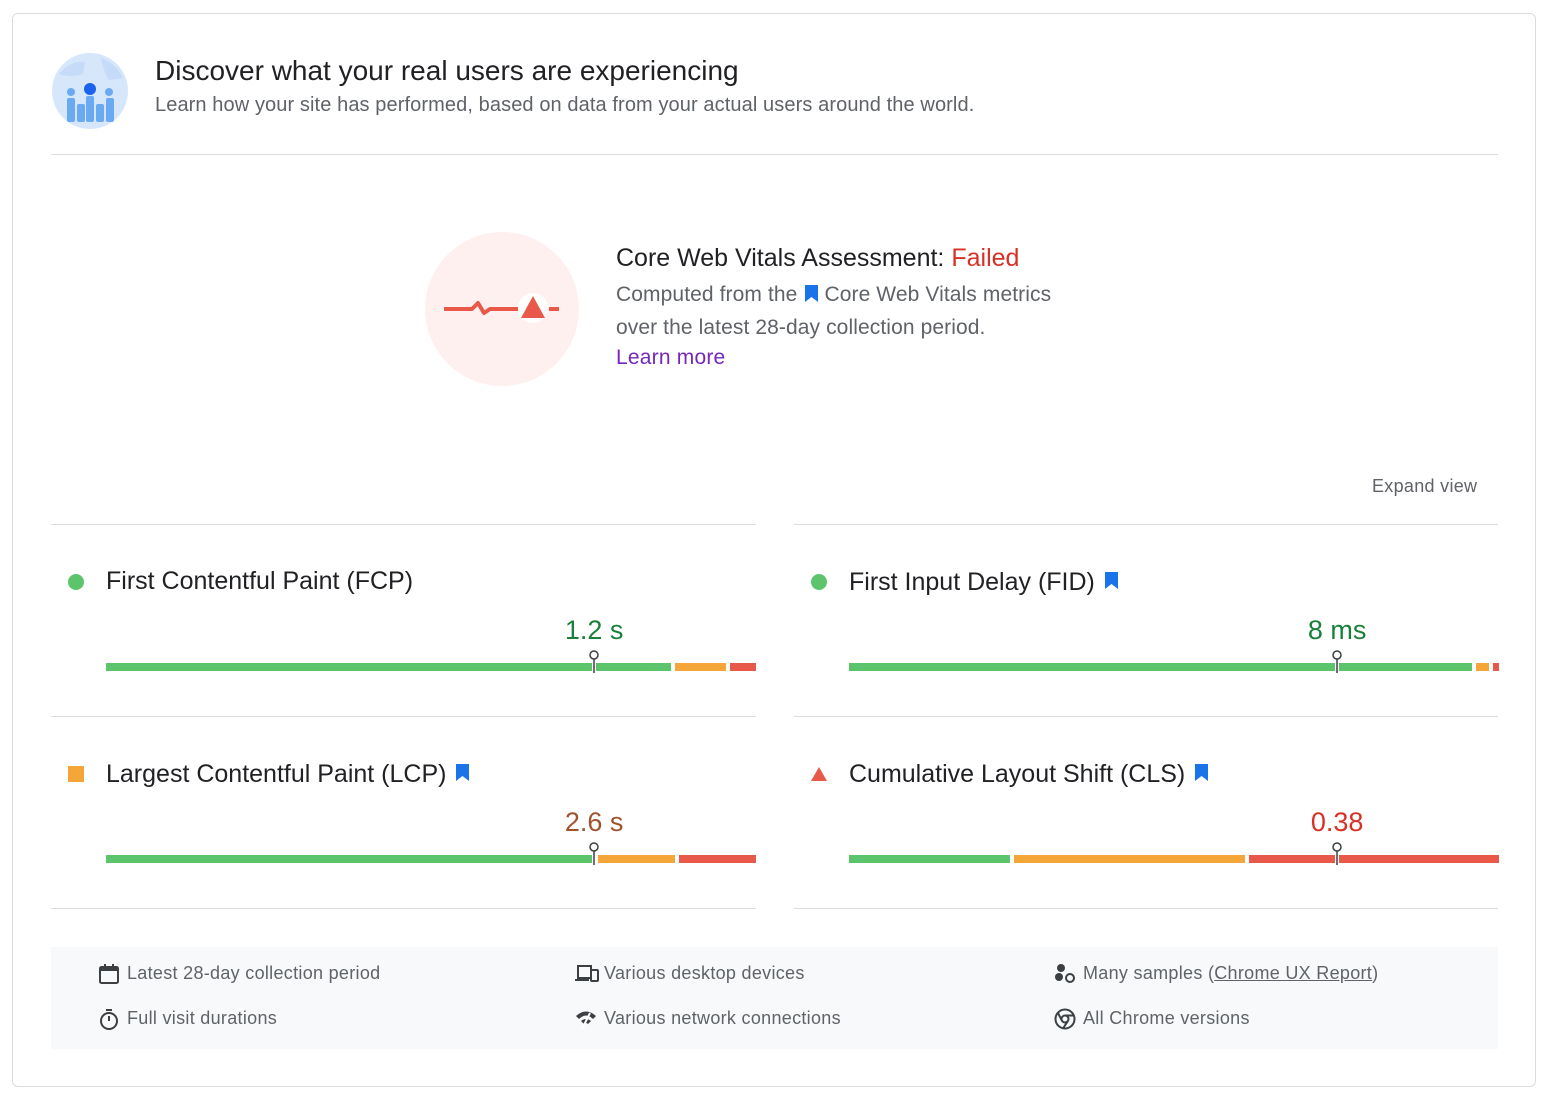  I want to click on metric-value: 1.2 s, so click(594, 630).